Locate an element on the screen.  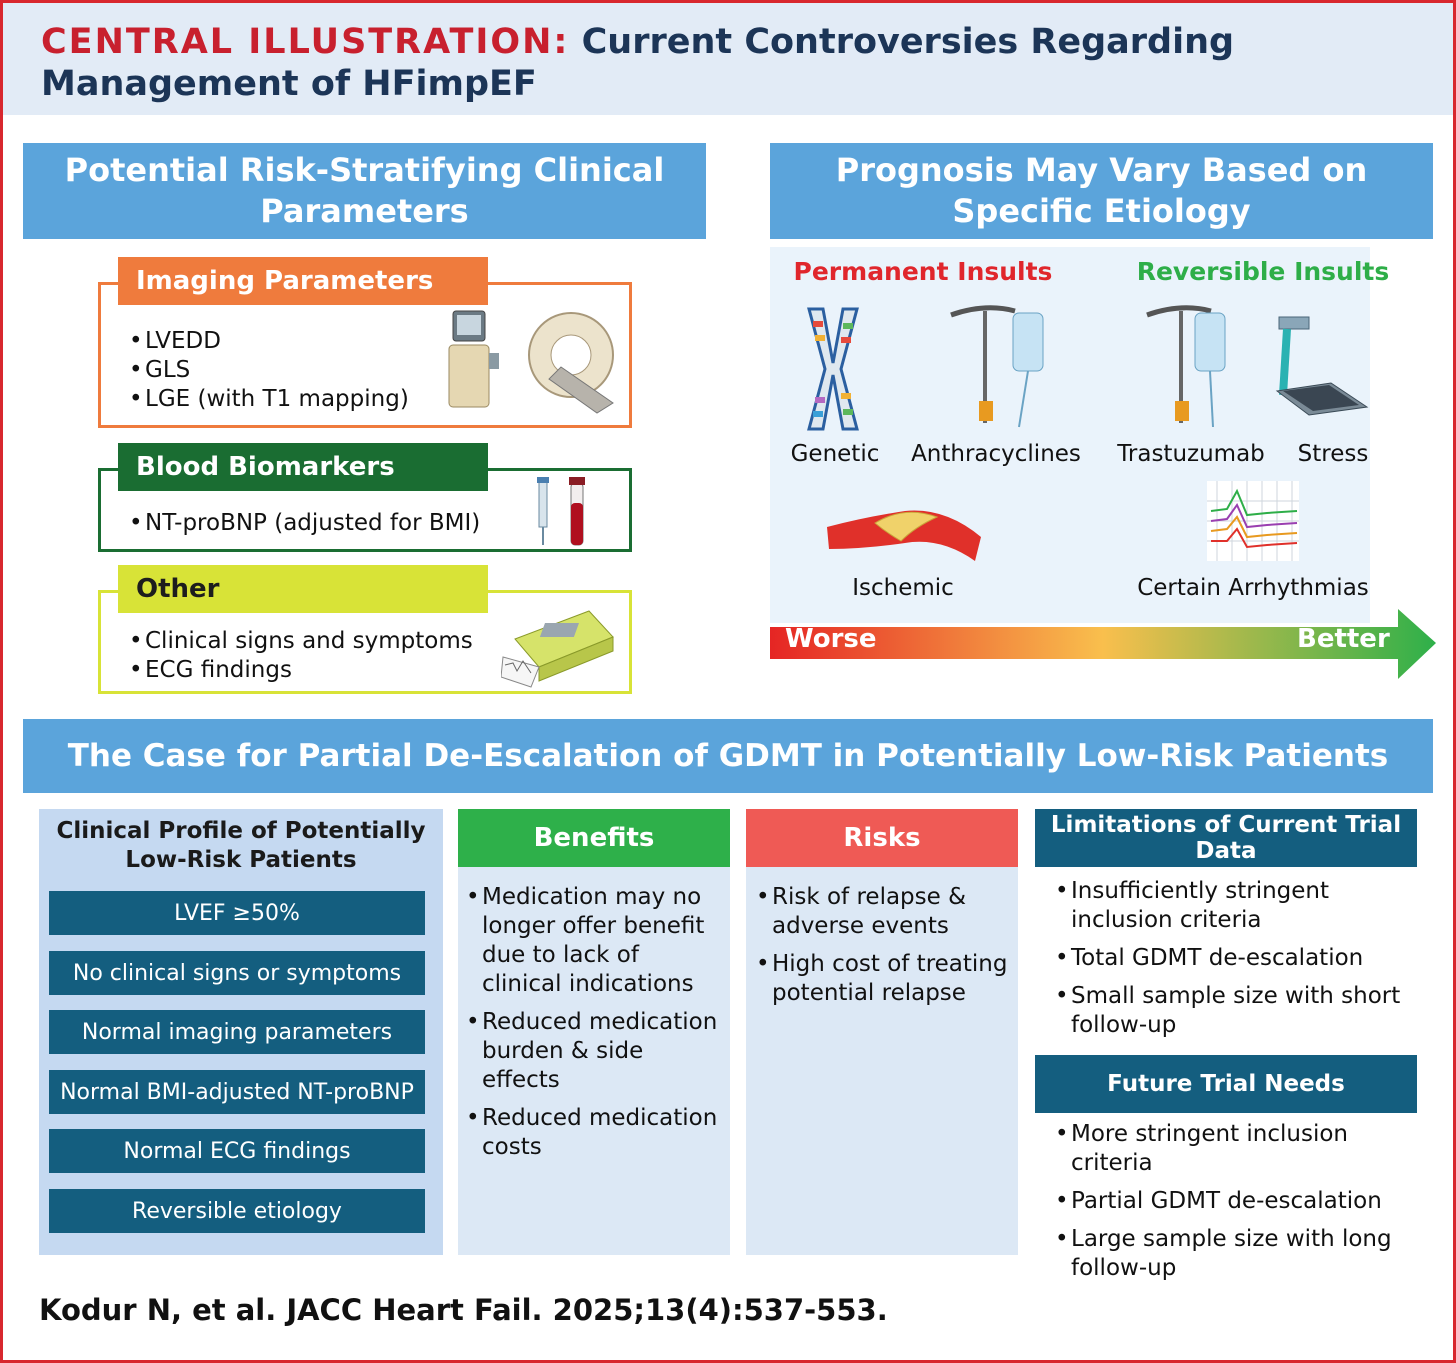
clinical-profile-title-line2: Low-Risk Patients is located at coordinates (241, 860).